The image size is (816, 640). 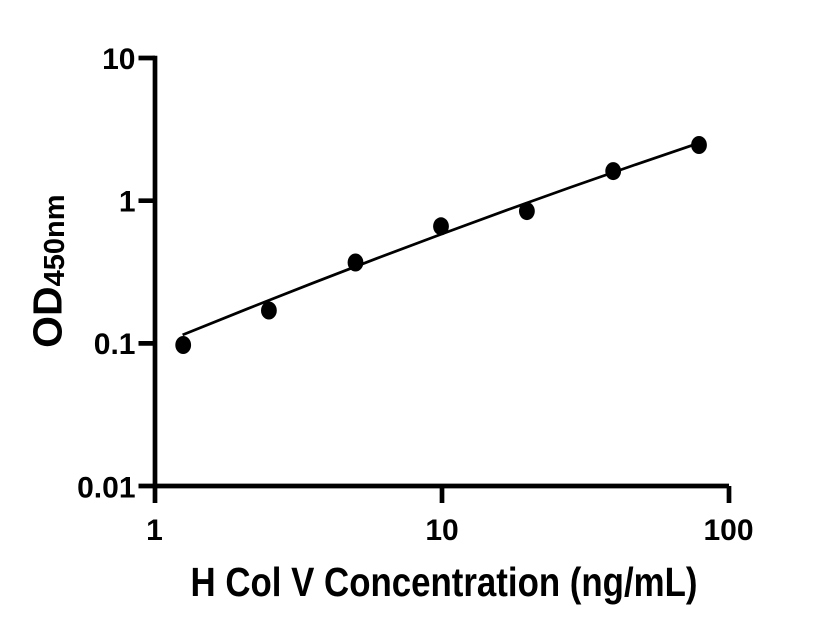 What do you see at coordinates (444, 582) in the screenshot?
I see `svg-text: H Col V Concentration (ng/mL)` at bounding box center [444, 582].